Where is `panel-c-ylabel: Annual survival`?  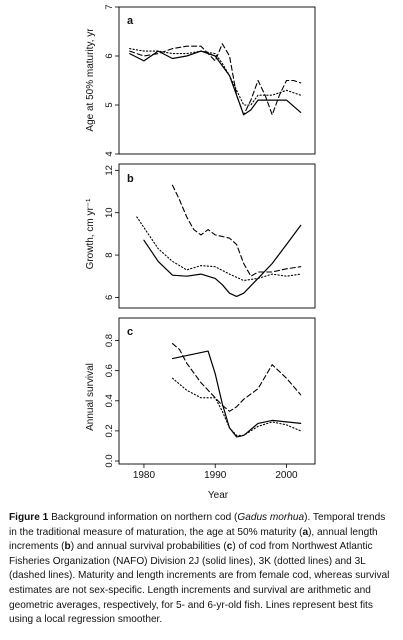 panel-c-ylabel: Annual survival is located at coordinates (90, 397).